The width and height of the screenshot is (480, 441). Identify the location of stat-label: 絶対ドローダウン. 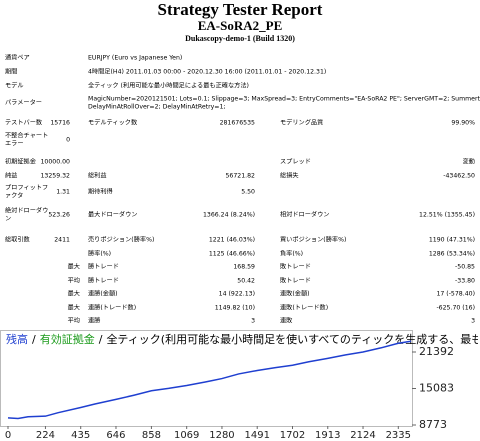
(27, 215).